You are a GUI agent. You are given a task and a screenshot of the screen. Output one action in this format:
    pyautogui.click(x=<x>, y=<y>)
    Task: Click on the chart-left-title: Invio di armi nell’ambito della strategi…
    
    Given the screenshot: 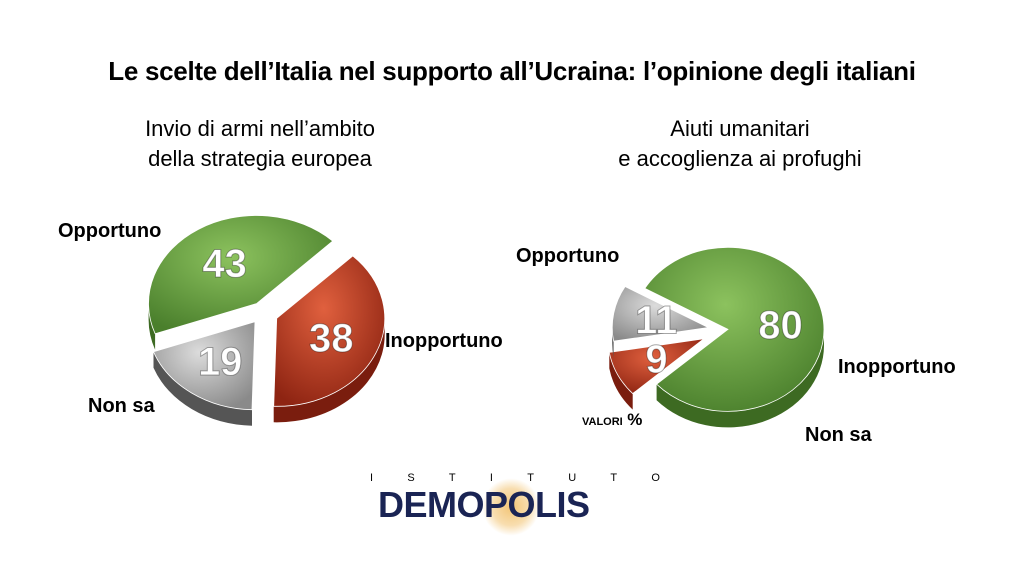 What is the action you would take?
    pyautogui.click(x=260, y=144)
    